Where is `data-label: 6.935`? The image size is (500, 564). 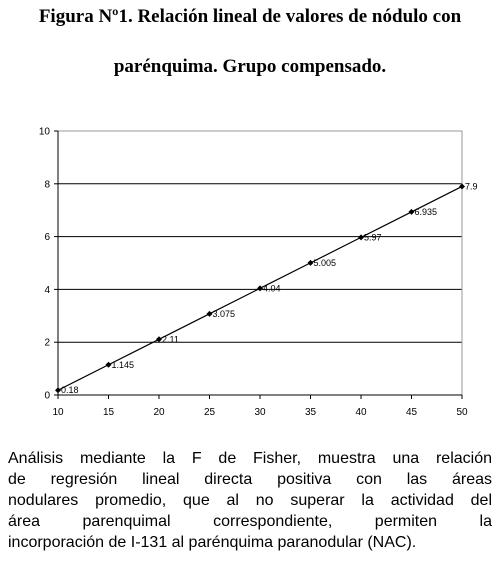
data-label: 6.935 is located at coordinates (426, 212).